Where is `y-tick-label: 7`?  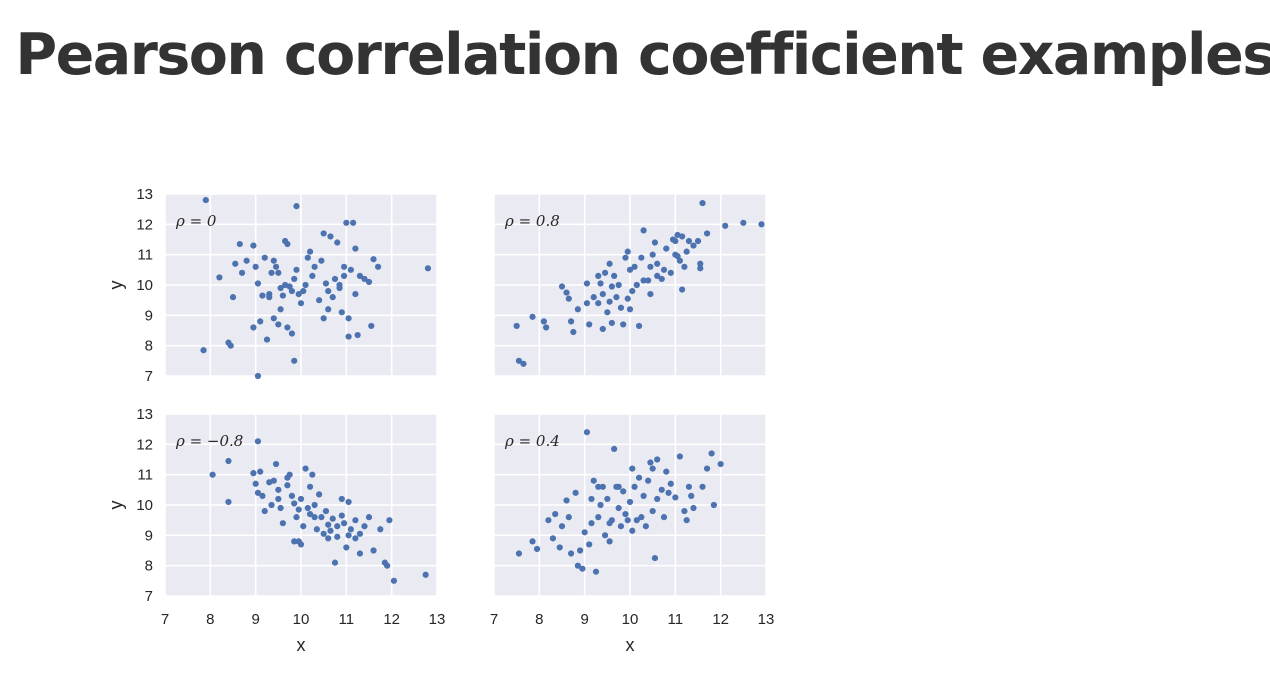
y-tick-label: 7 is located at coordinates (149, 376).